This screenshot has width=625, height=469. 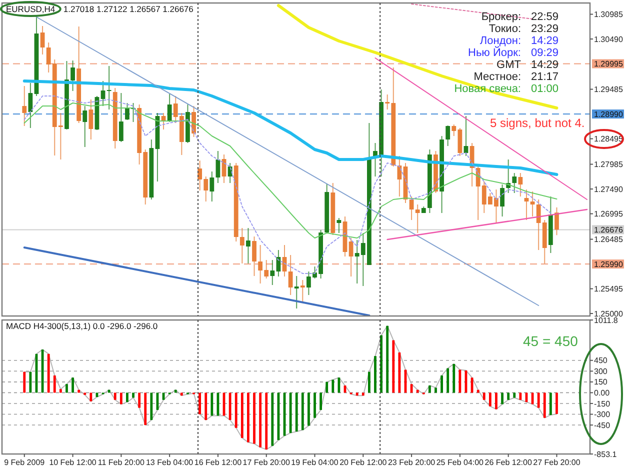 What do you see at coordinates (609, 214) in the screenshot?
I see `y-tick-label: 1.26995` at bounding box center [609, 214].